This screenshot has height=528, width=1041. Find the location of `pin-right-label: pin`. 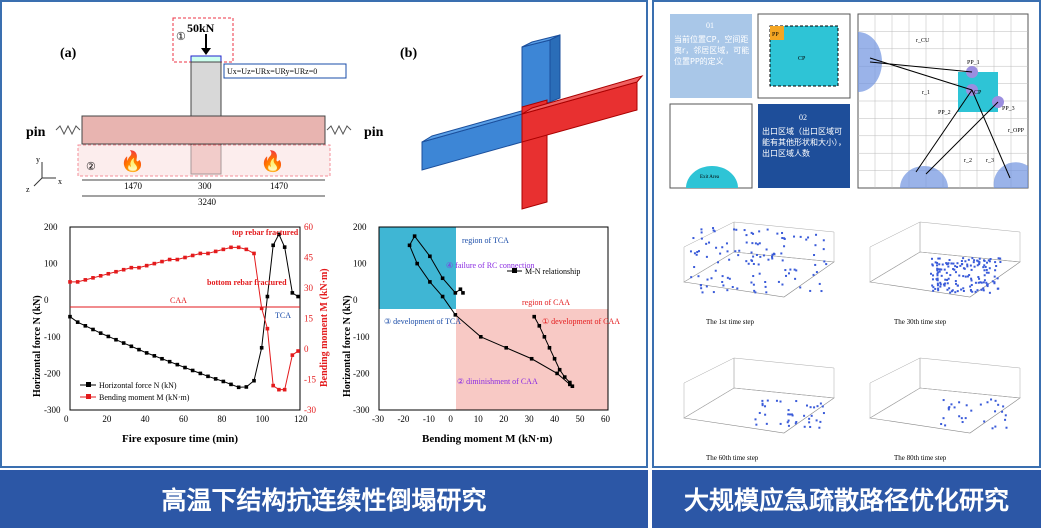

pin-right-label: pin is located at coordinates (374, 132).